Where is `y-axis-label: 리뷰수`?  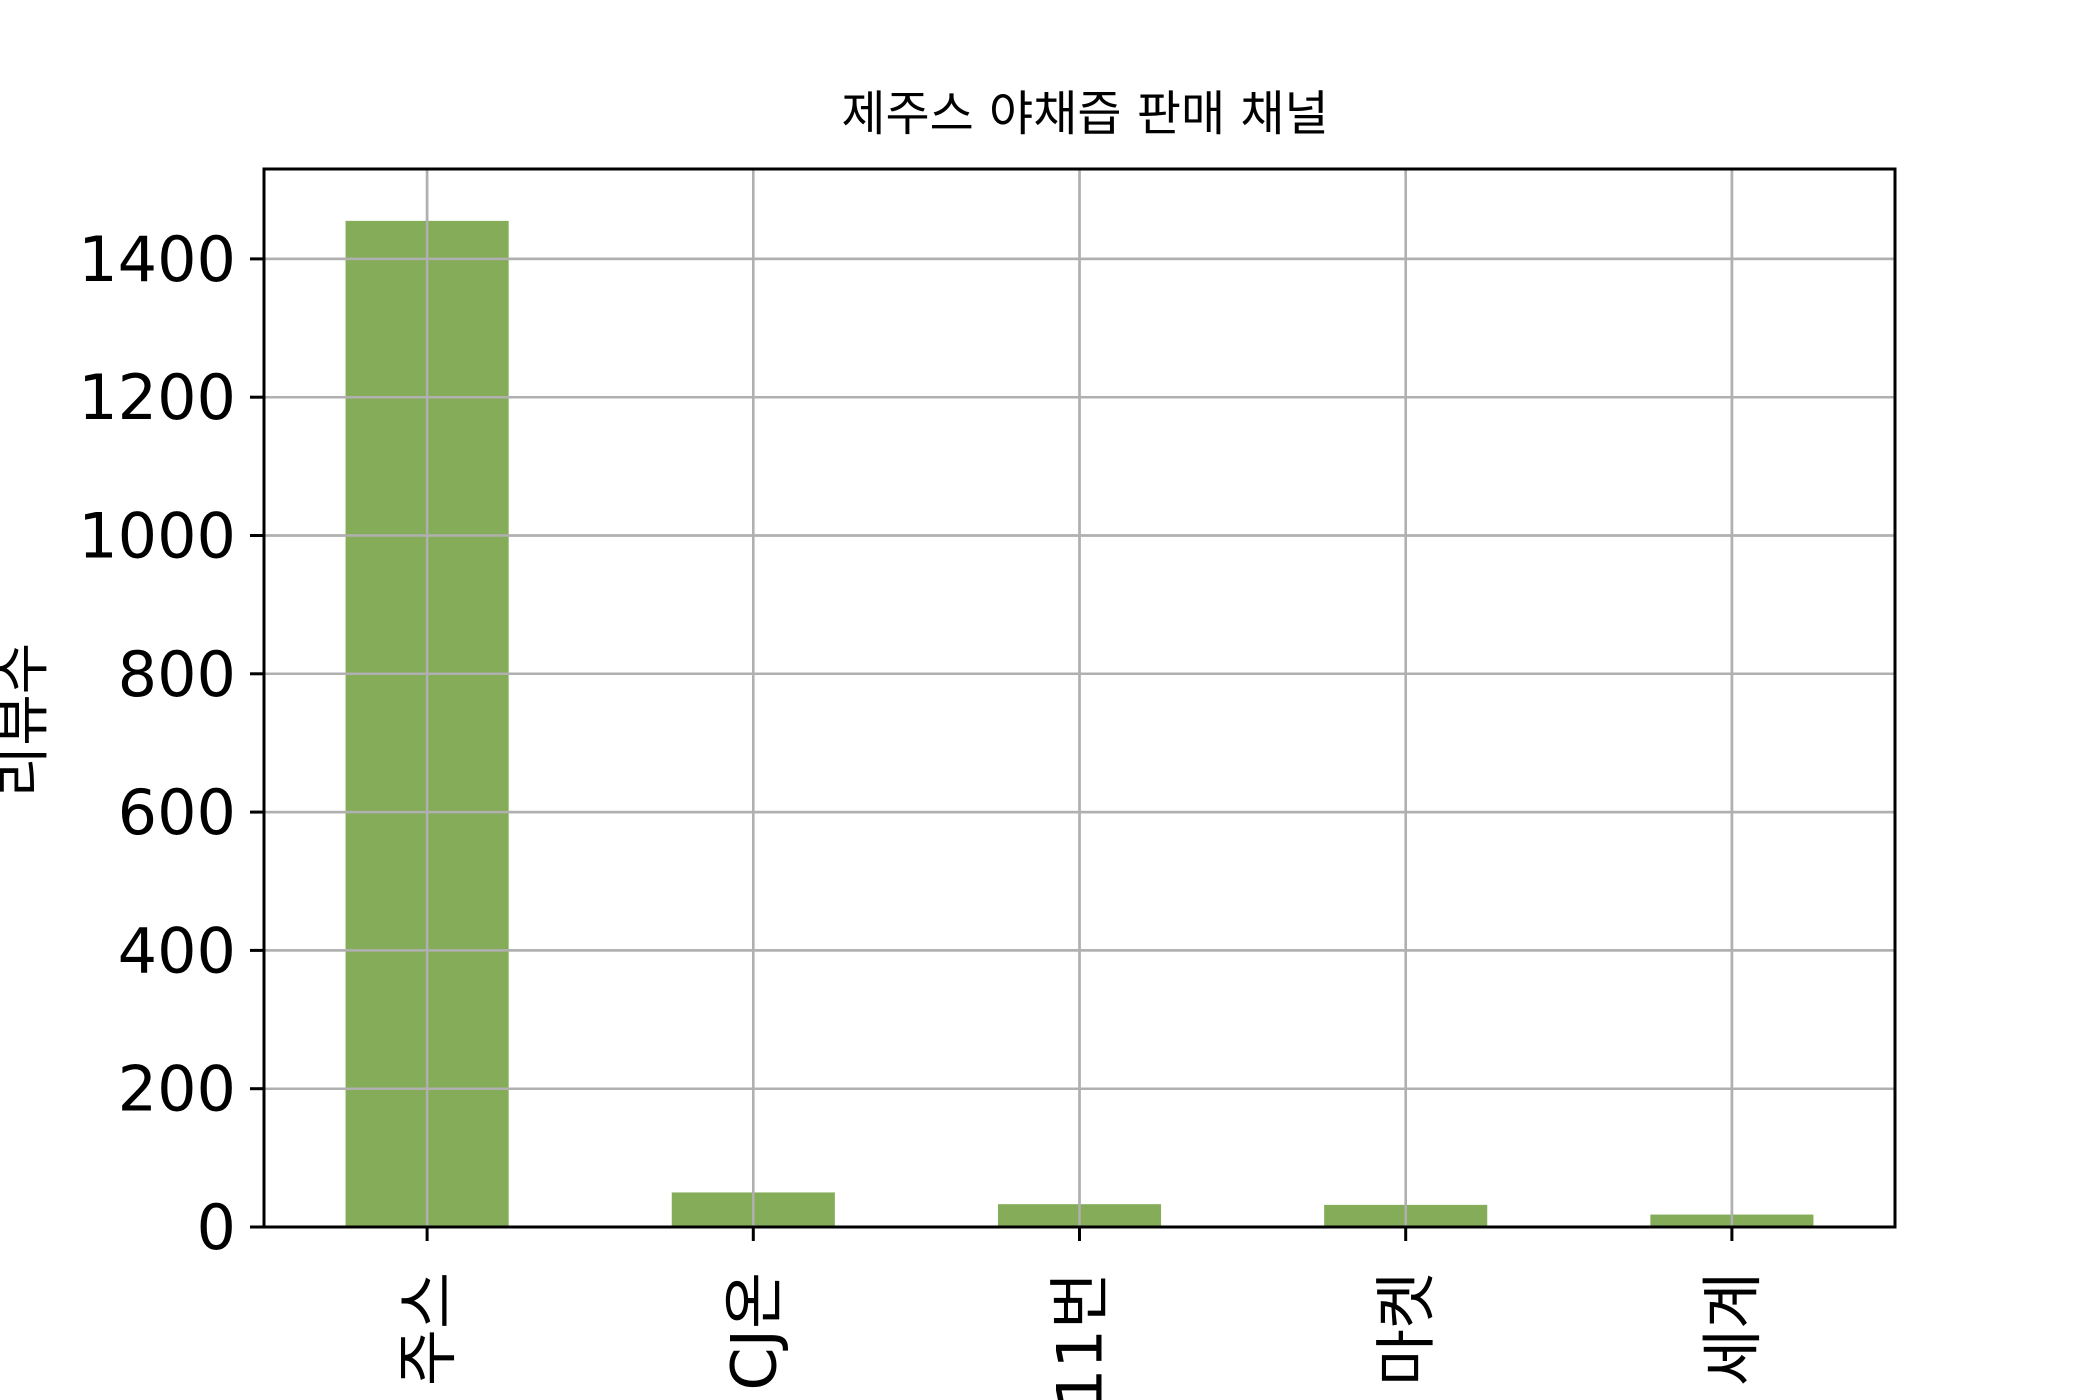
y-axis-label: 리뷰수 is located at coordinates (28, 720).